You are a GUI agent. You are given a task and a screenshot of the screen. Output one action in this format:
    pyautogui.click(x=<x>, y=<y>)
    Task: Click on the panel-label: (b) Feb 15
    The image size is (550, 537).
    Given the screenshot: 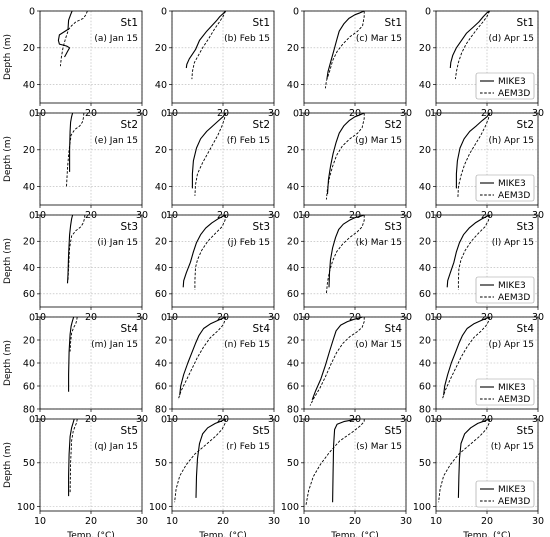 What is the action you would take?
    pyautogui.click(x=247, y=39)
    